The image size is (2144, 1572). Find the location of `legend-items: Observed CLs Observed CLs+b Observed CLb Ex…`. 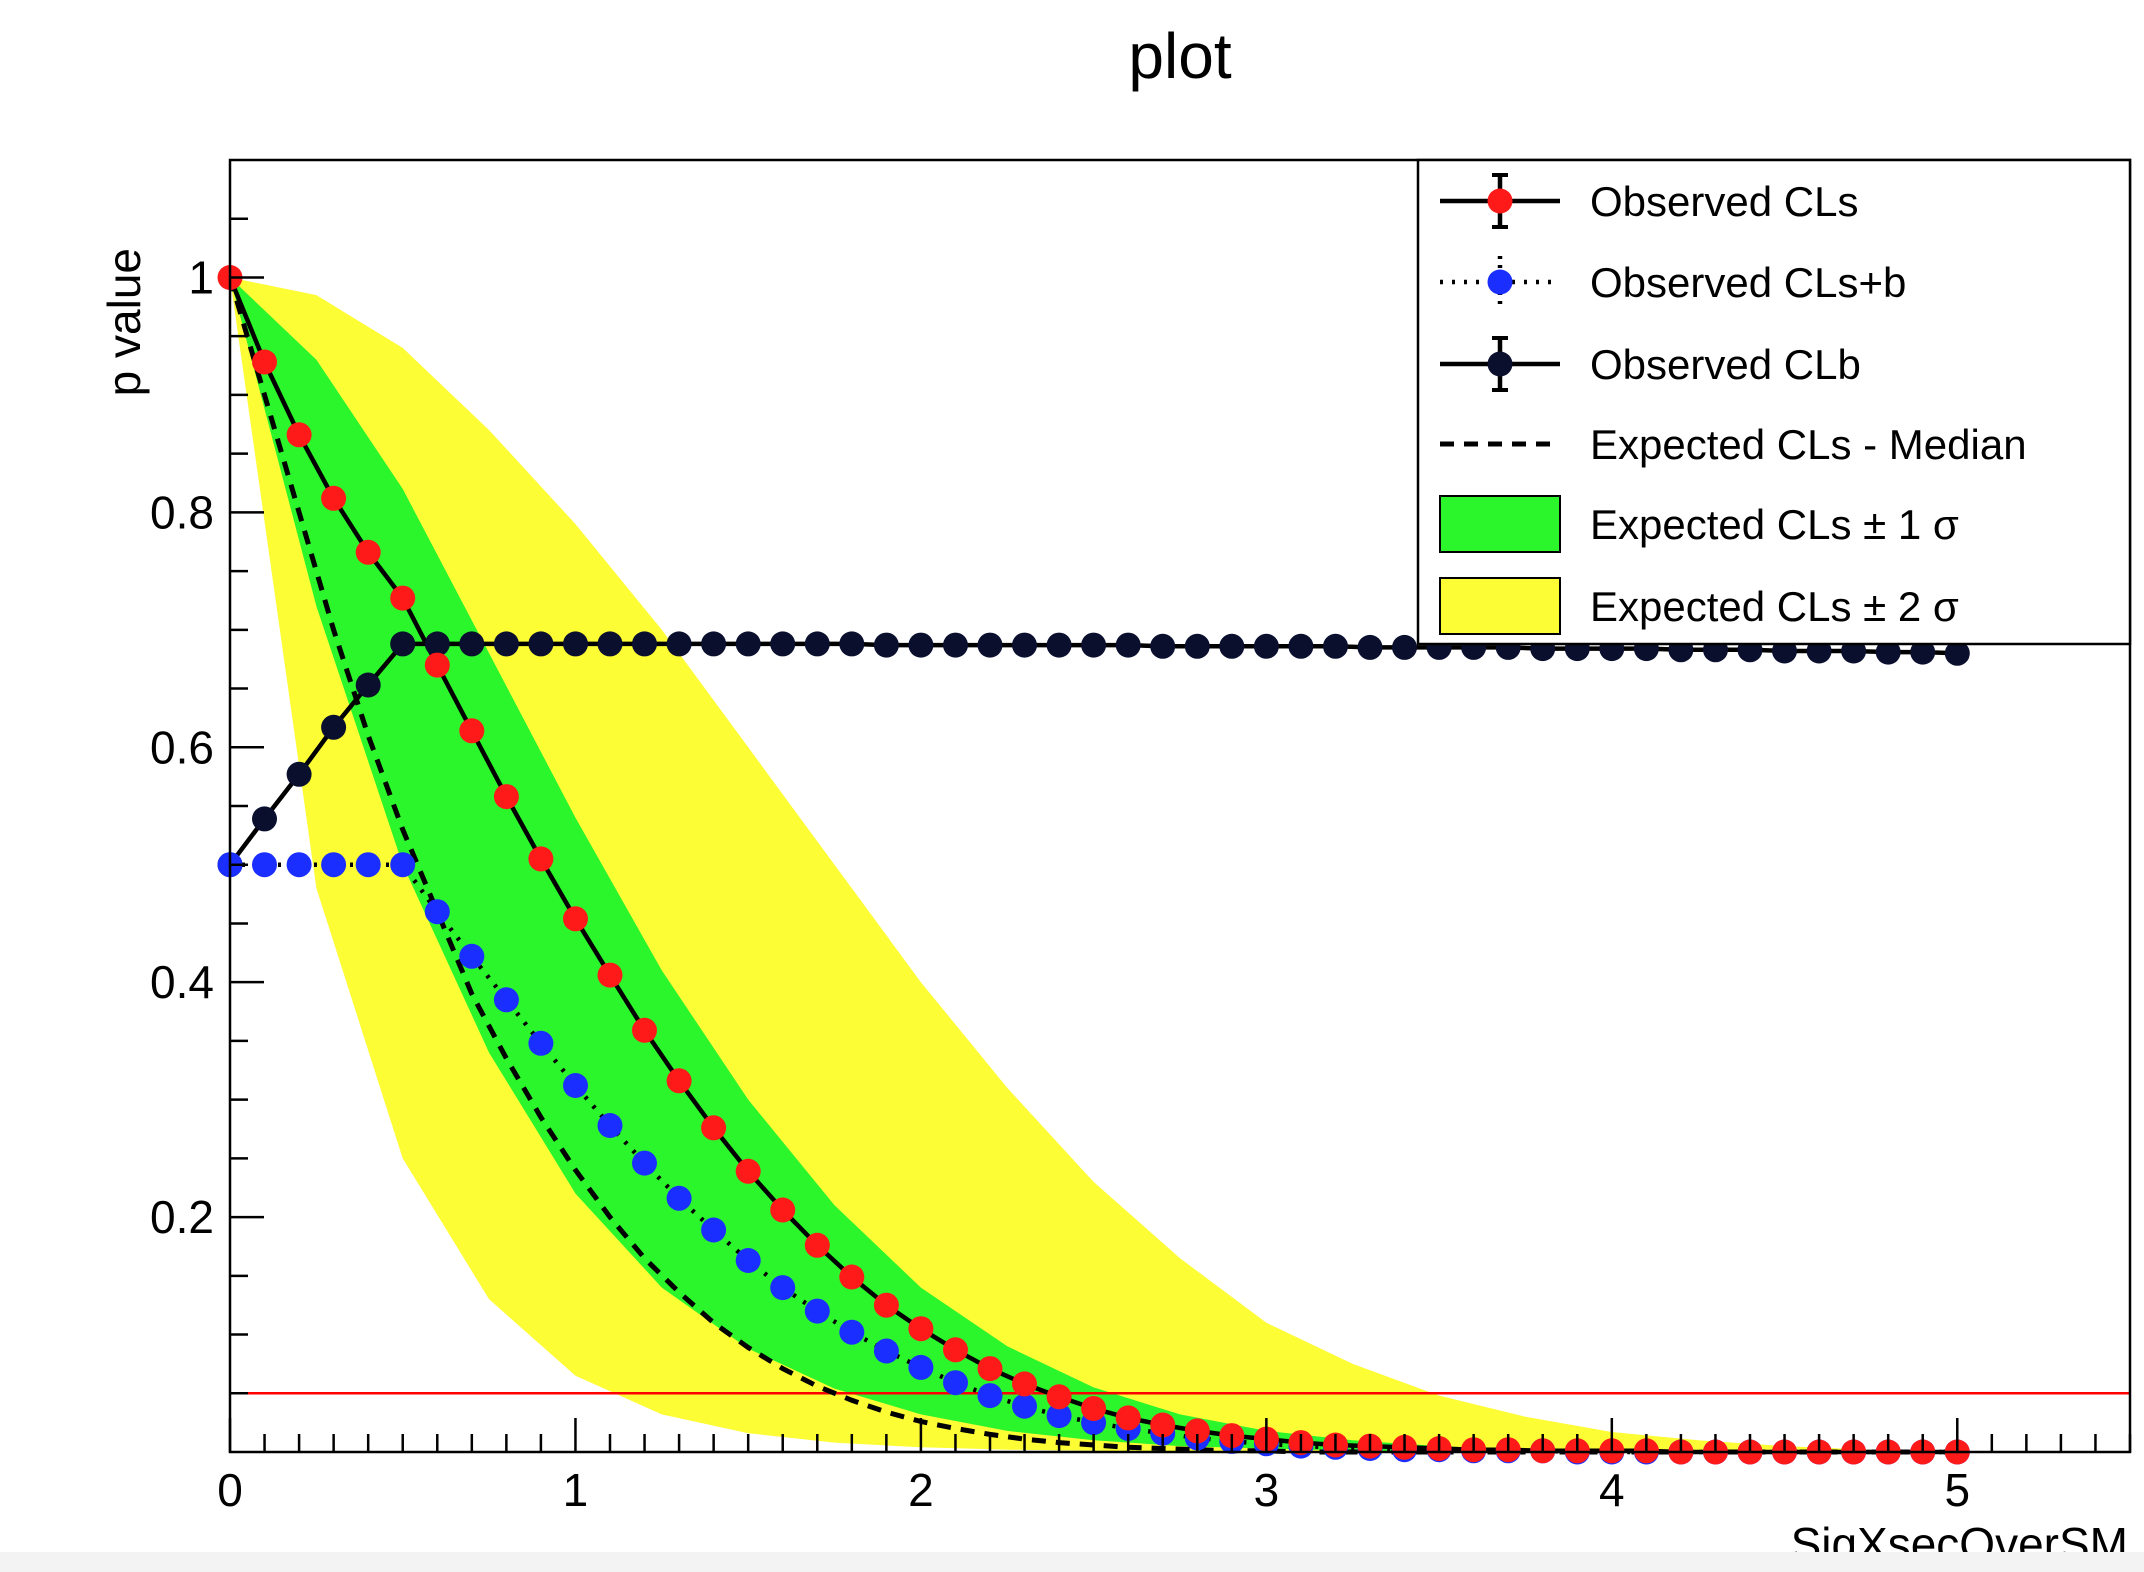

legend-items: Observed CLs Observed CLs+b Observed CLb Ex… is located at coordinates (1733, 404).